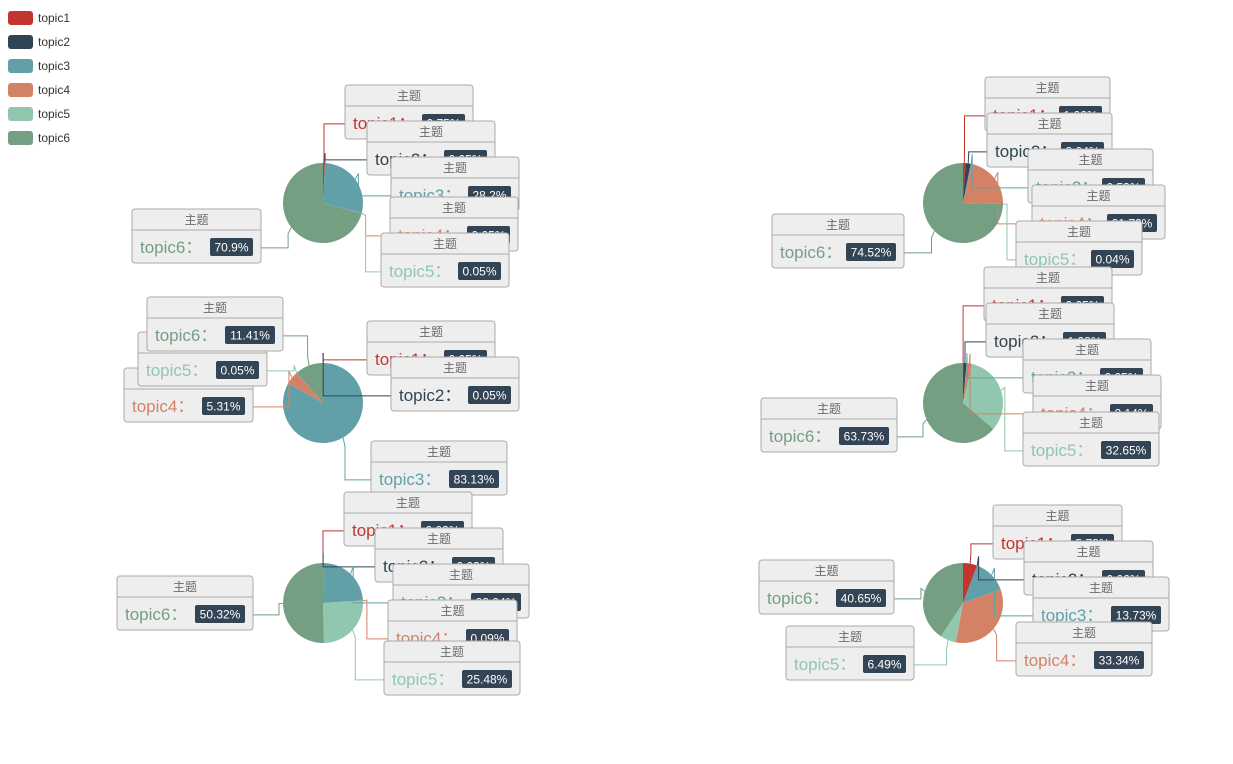 The height and width of the screenshot is (764, 1233). Describe the element at coordinates (474, 480) in the screenshot. I see `label-value: 83.13%` at that location.